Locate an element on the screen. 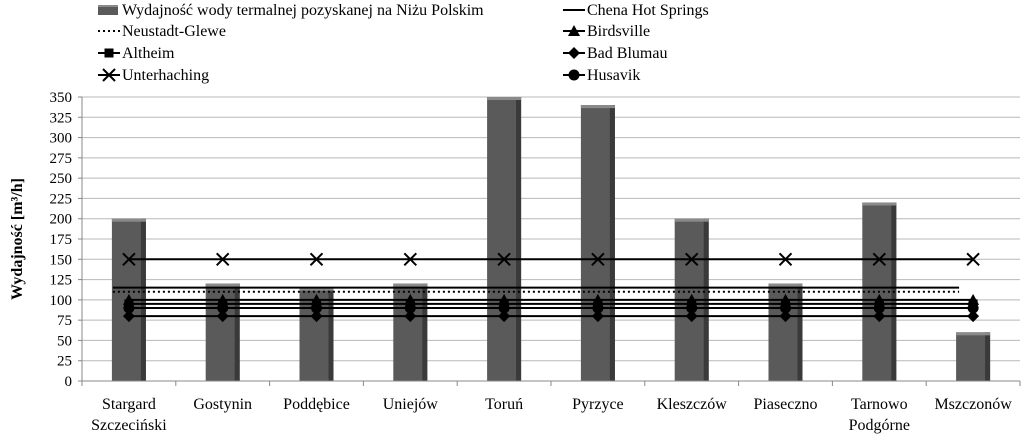  x-tick-label: Poddębice is located at coordinates (316, 404).